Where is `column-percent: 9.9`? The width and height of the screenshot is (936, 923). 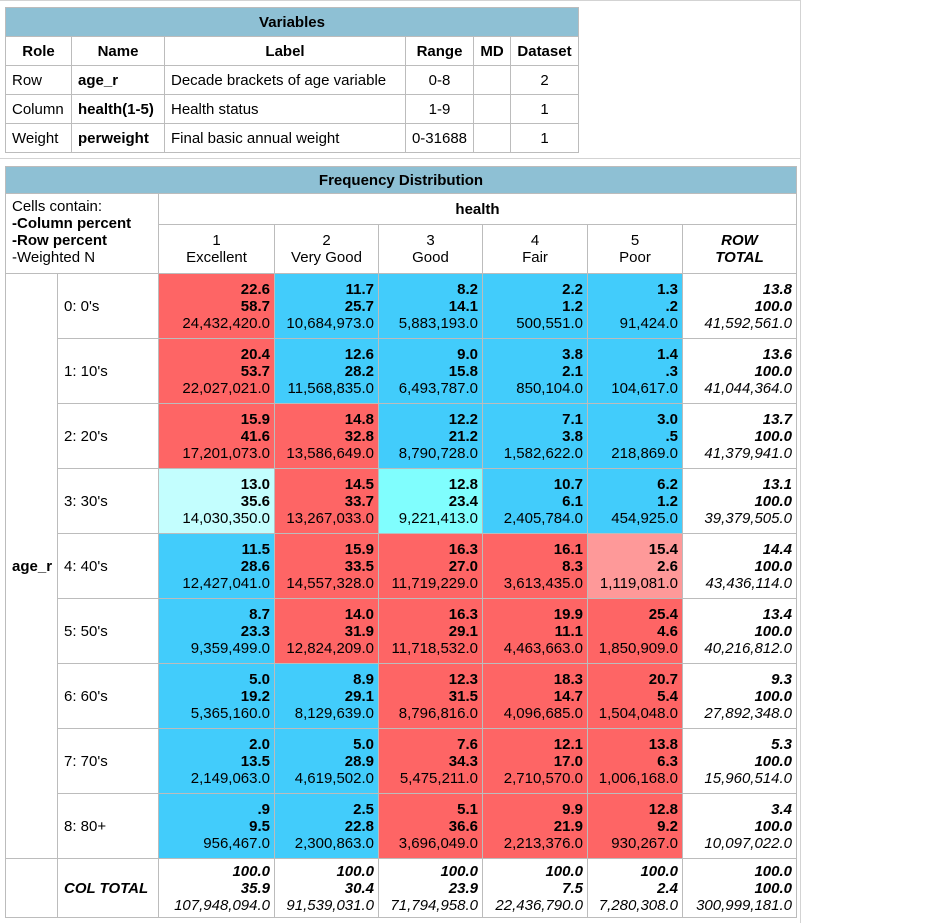
column-percent: 9.9 is located at coordinates (572, 809).